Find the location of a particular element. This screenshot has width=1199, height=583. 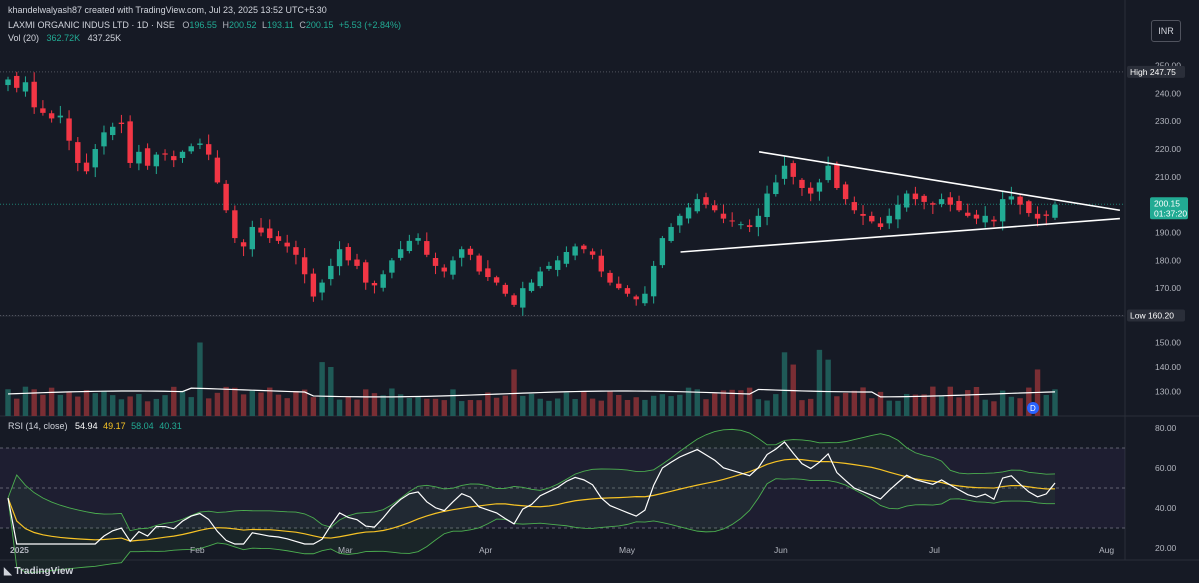

rsi-value: 54.94 is located at coordinates (86, 426).